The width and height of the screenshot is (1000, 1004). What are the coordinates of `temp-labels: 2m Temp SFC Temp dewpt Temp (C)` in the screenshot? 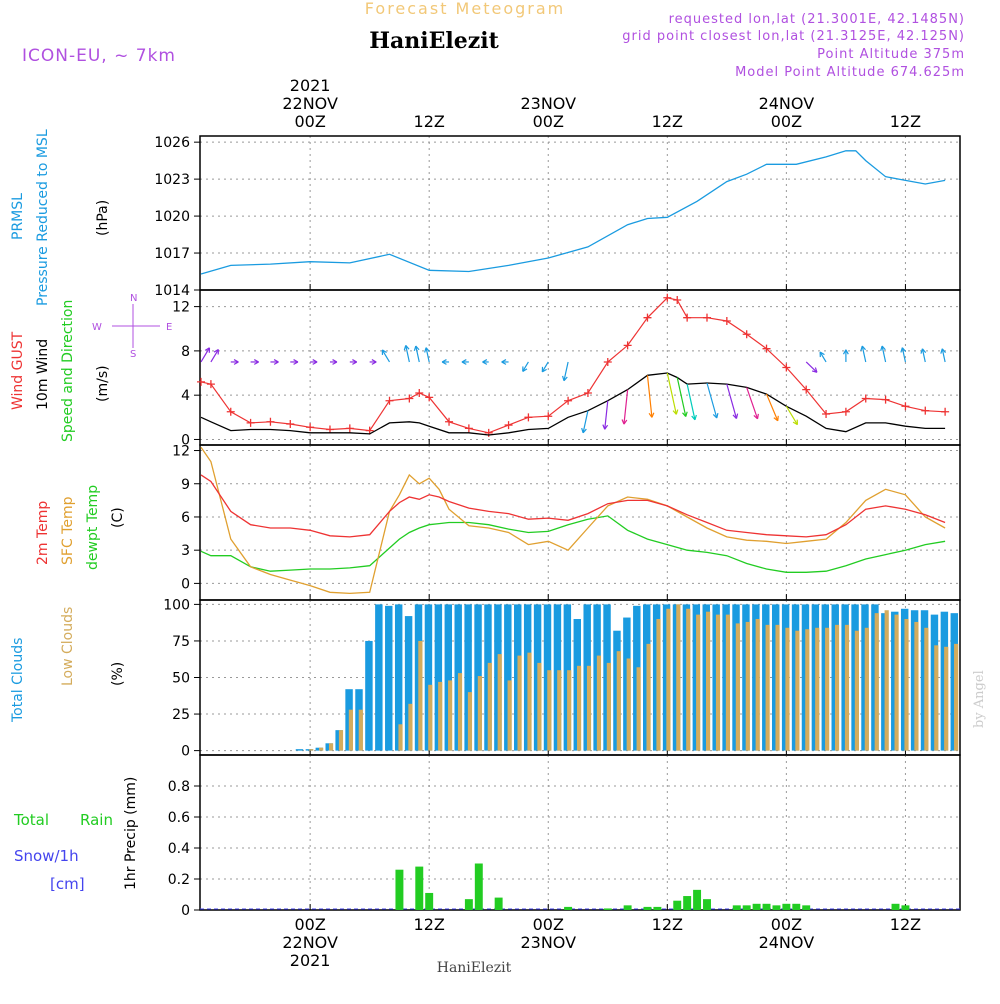 It's located at (80, 527).